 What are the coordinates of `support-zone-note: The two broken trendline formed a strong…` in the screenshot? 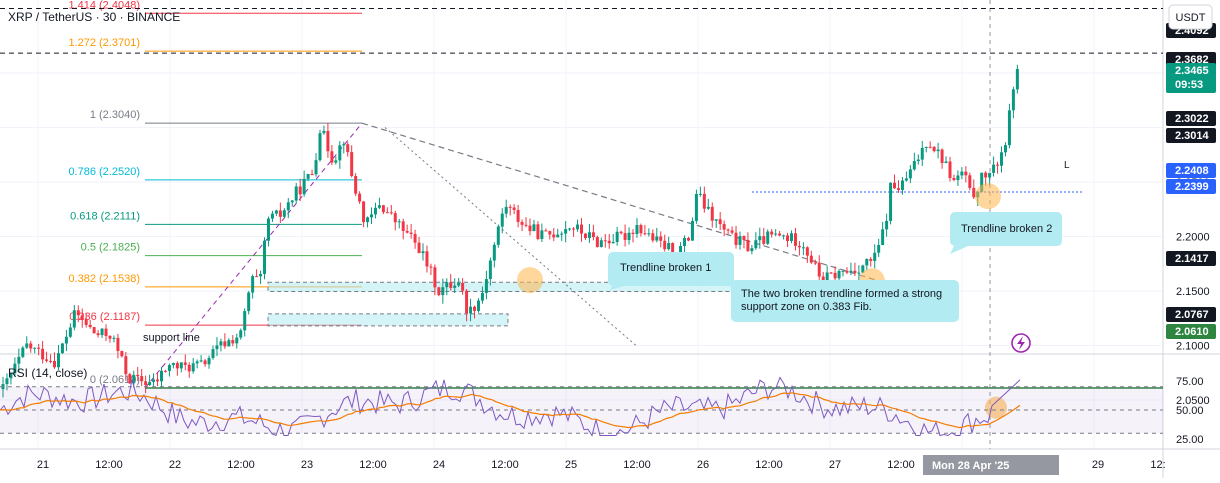 It's located at (845, 301).